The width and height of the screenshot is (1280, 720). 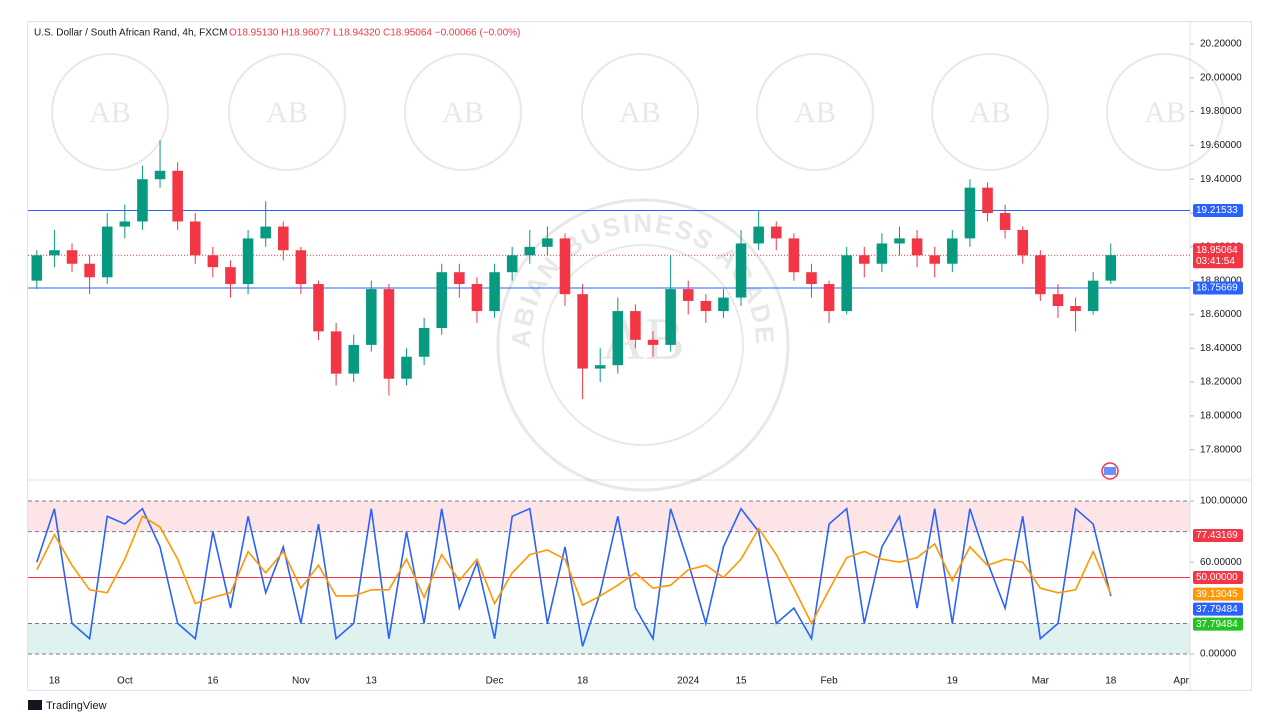 I want to click on y-tick-label: 18.60000, so click(x=1221, y=314).